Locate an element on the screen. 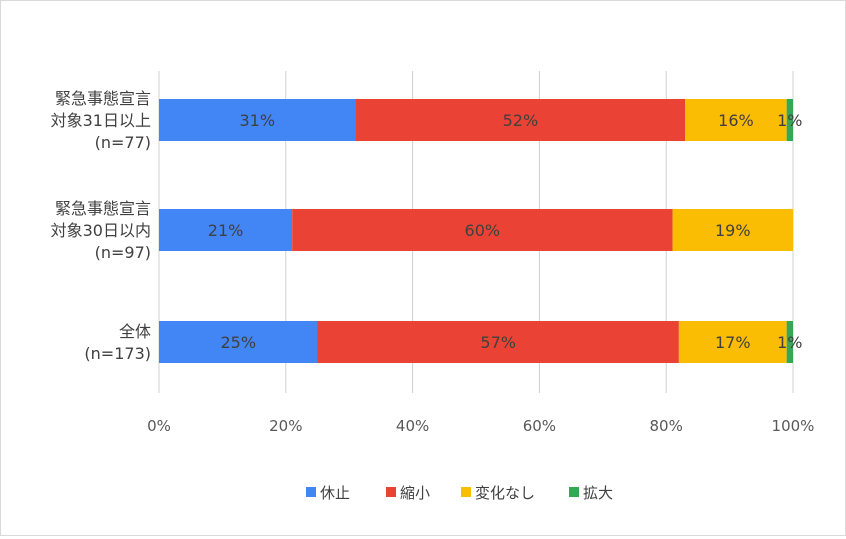  data-label: 60% is located at coordinates (483, 230).